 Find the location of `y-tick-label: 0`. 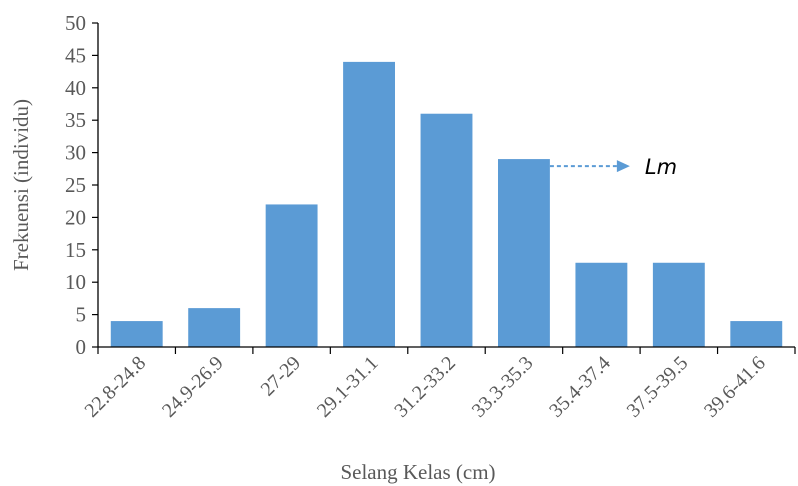

y-tick-label: 0 is located at coordinates (81, 347).